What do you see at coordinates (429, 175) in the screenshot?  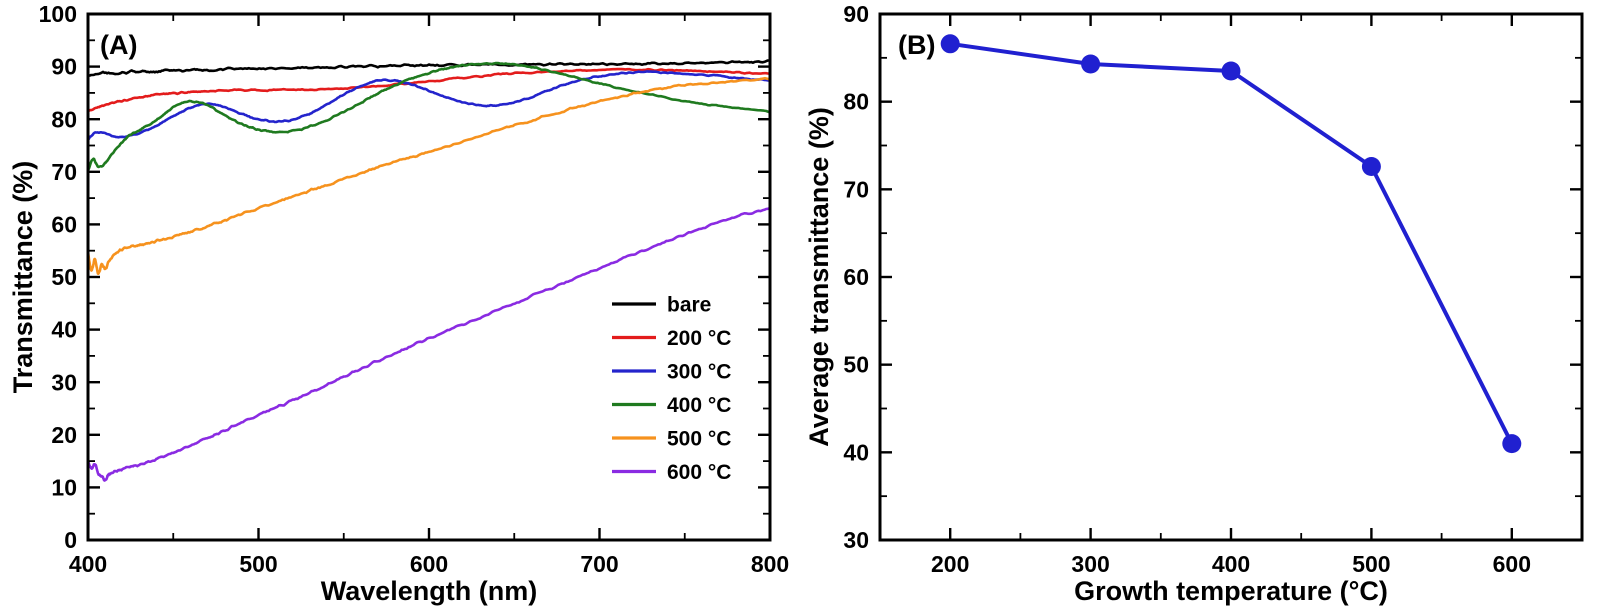 I see `series-500C` at bounding box center [429, 175].